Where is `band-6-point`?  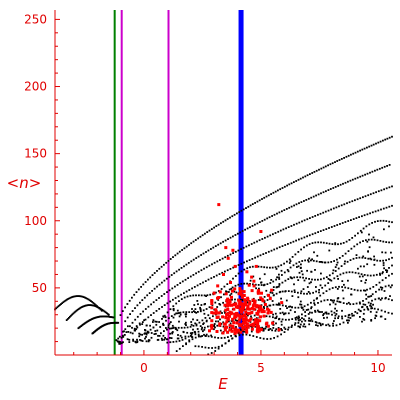
band-6-point is located at coordinates (311, 260).